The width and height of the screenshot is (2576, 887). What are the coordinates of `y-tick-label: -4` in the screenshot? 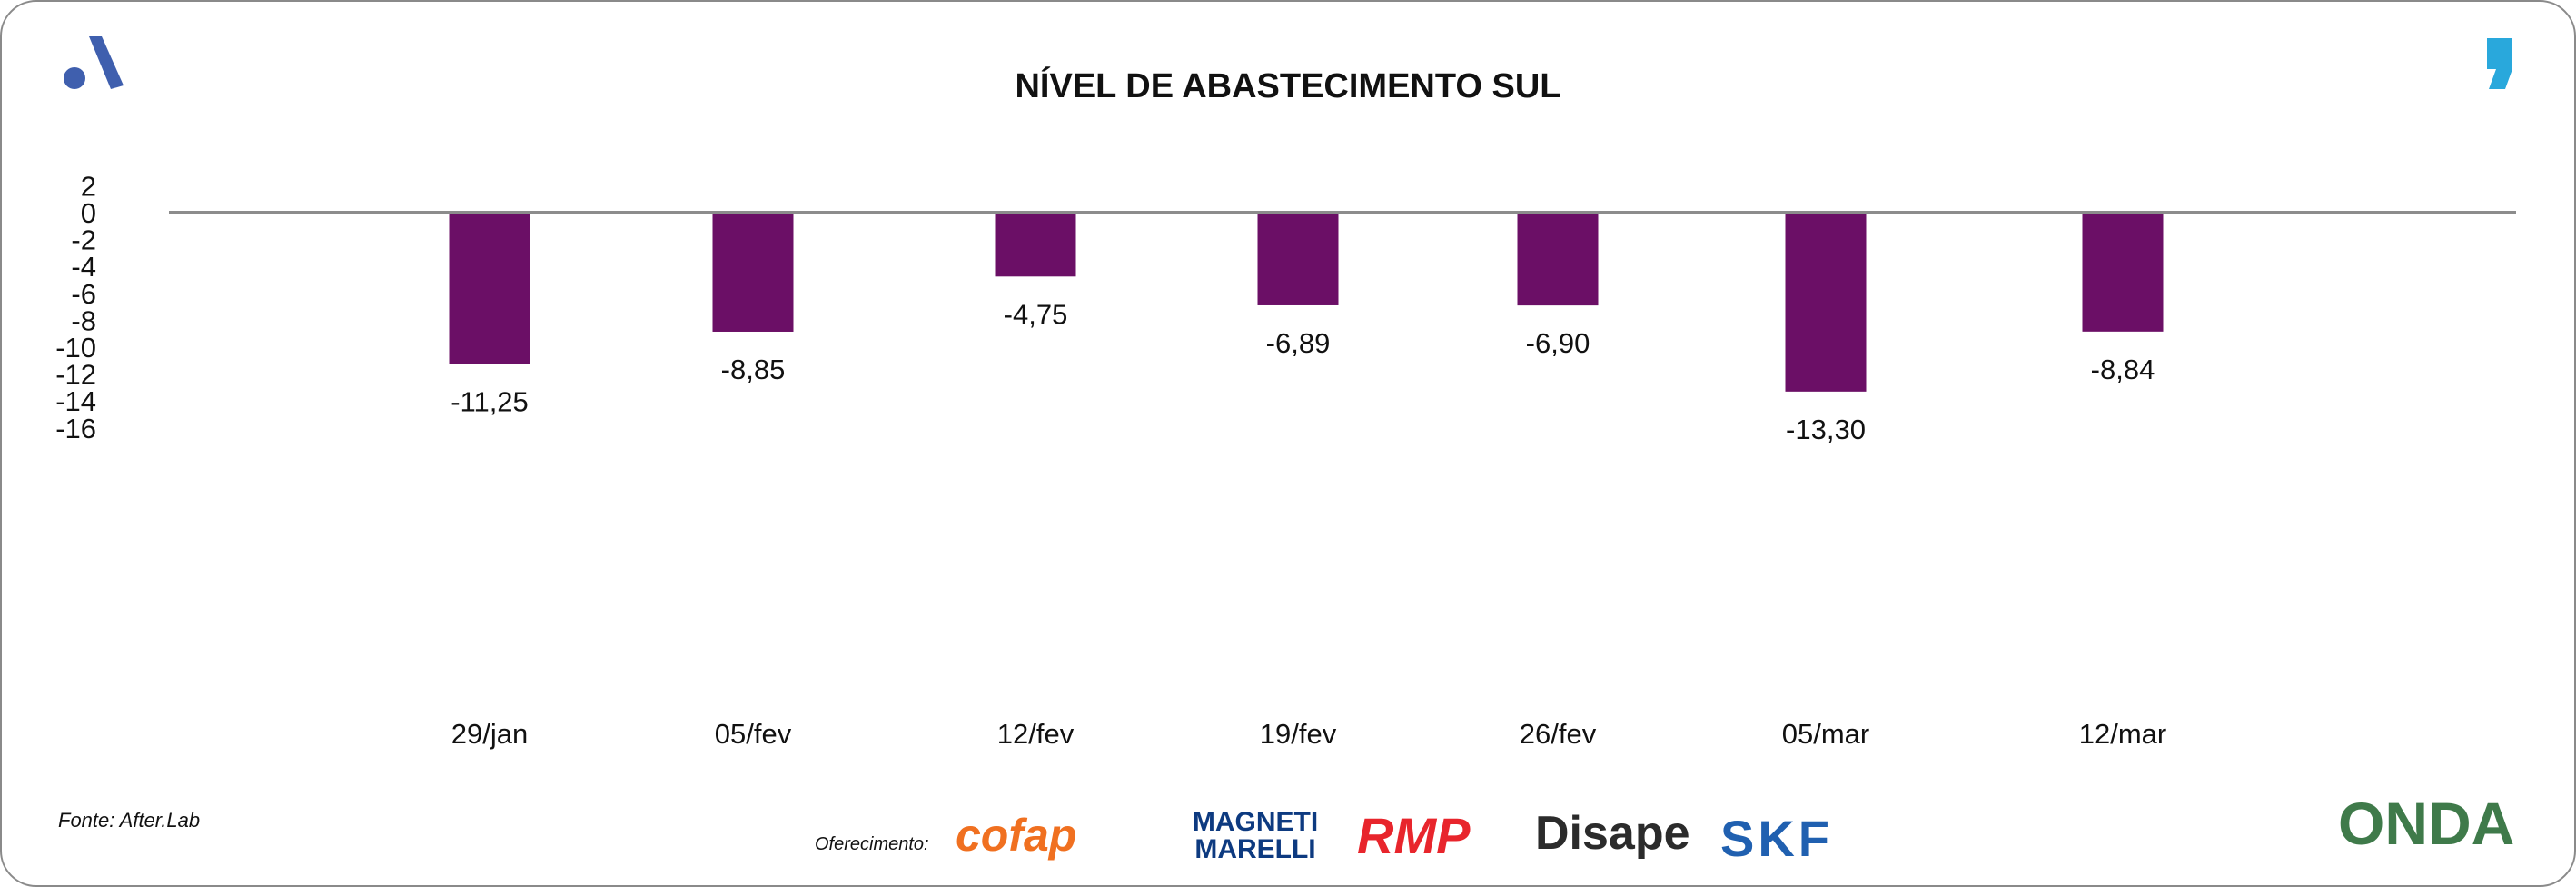 It's located at (83, 267).